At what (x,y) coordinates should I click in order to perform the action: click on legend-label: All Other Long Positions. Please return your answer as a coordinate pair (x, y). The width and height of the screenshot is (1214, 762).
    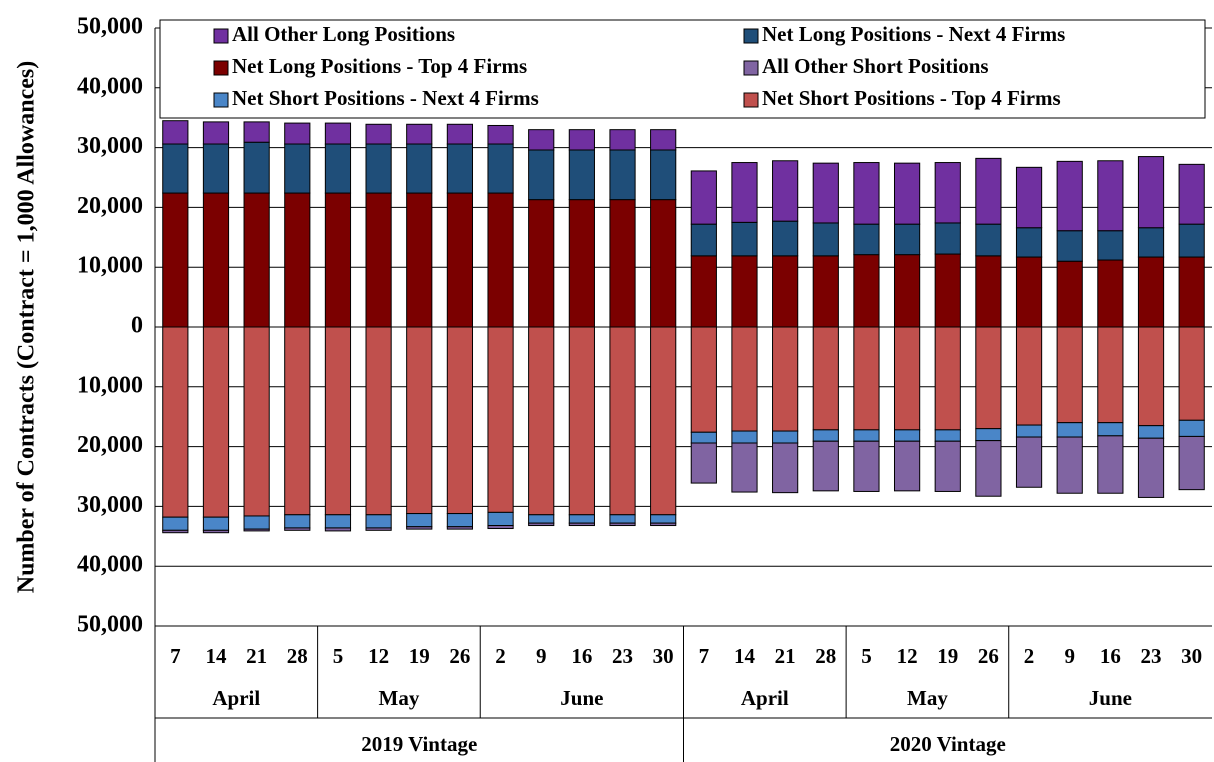
    Looking at the image, I should click on (343, 34).